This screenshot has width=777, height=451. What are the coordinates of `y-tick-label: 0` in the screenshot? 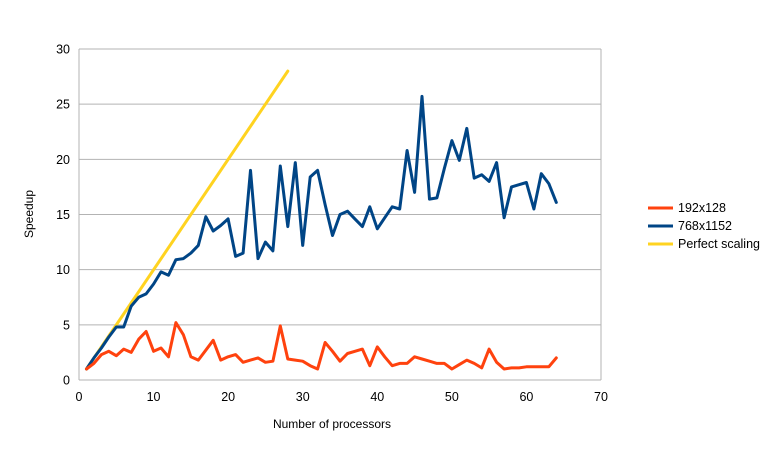 It's located at (66, 381).